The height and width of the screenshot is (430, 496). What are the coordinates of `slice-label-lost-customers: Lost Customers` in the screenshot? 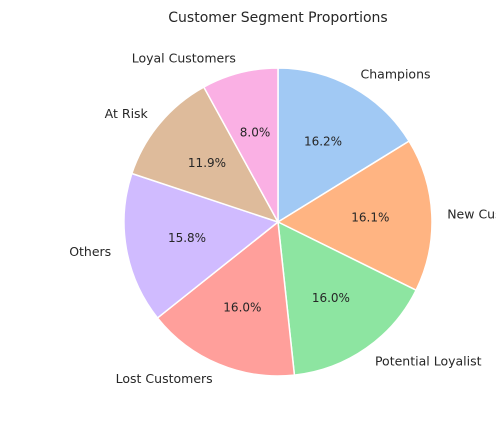 It's located at (164, 378).